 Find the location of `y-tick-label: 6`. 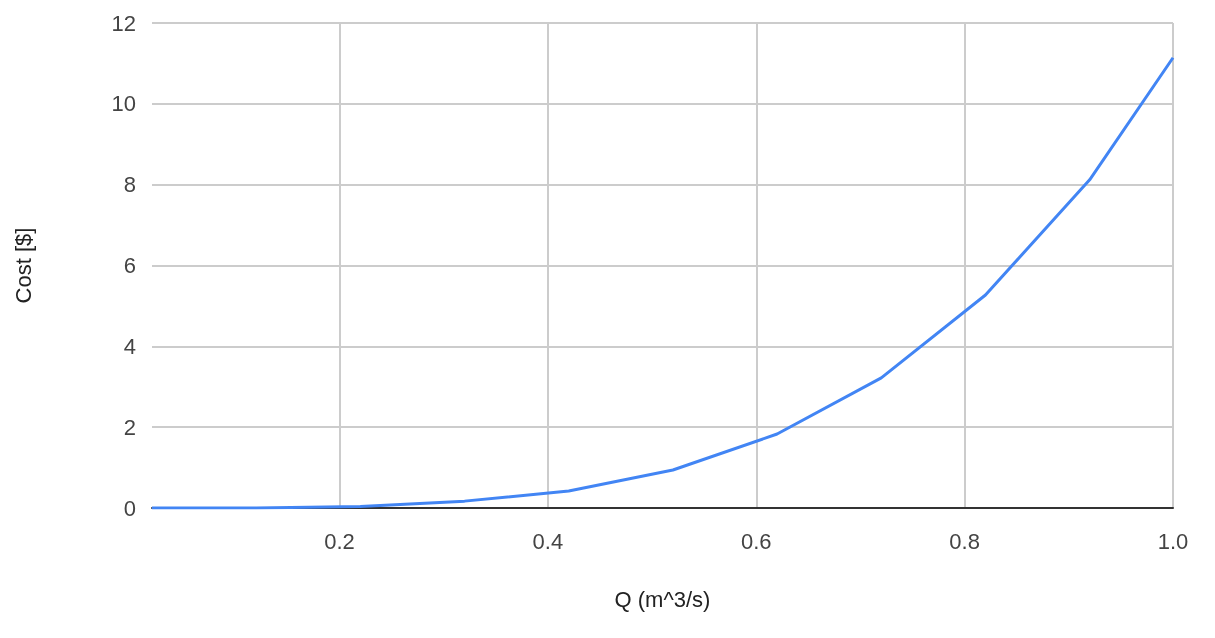

y-tick-label: 6 is located at coordinates (129, 265).